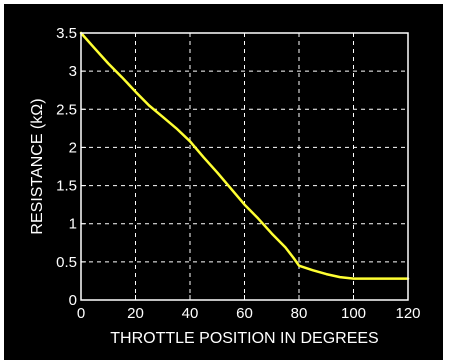 This screenshot has height=364, width=449. What do you see at coordinates (244, 338) in the screenshot?
I see `x-axis-label: THROTTLE POSITION IN DEGREES` at bounding box center [244, 338].